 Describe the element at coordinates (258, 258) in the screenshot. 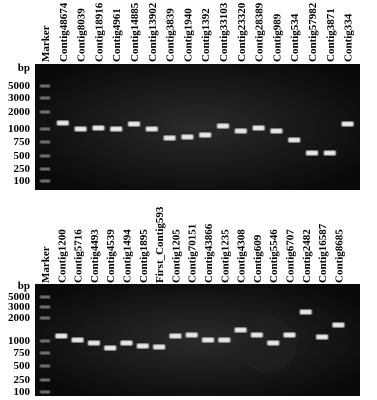

I see `lane-label: Contig609` at that location.